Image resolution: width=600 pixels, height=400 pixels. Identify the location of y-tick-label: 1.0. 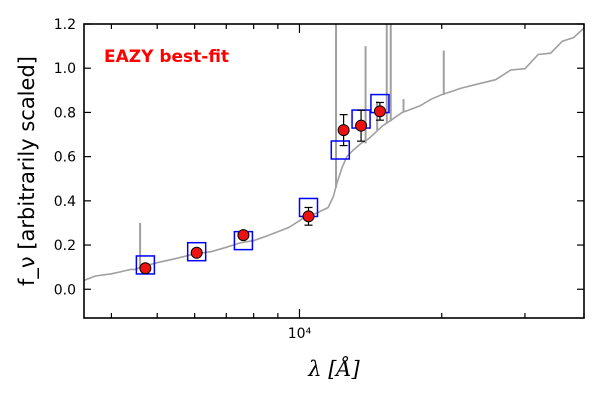
(65, 69).